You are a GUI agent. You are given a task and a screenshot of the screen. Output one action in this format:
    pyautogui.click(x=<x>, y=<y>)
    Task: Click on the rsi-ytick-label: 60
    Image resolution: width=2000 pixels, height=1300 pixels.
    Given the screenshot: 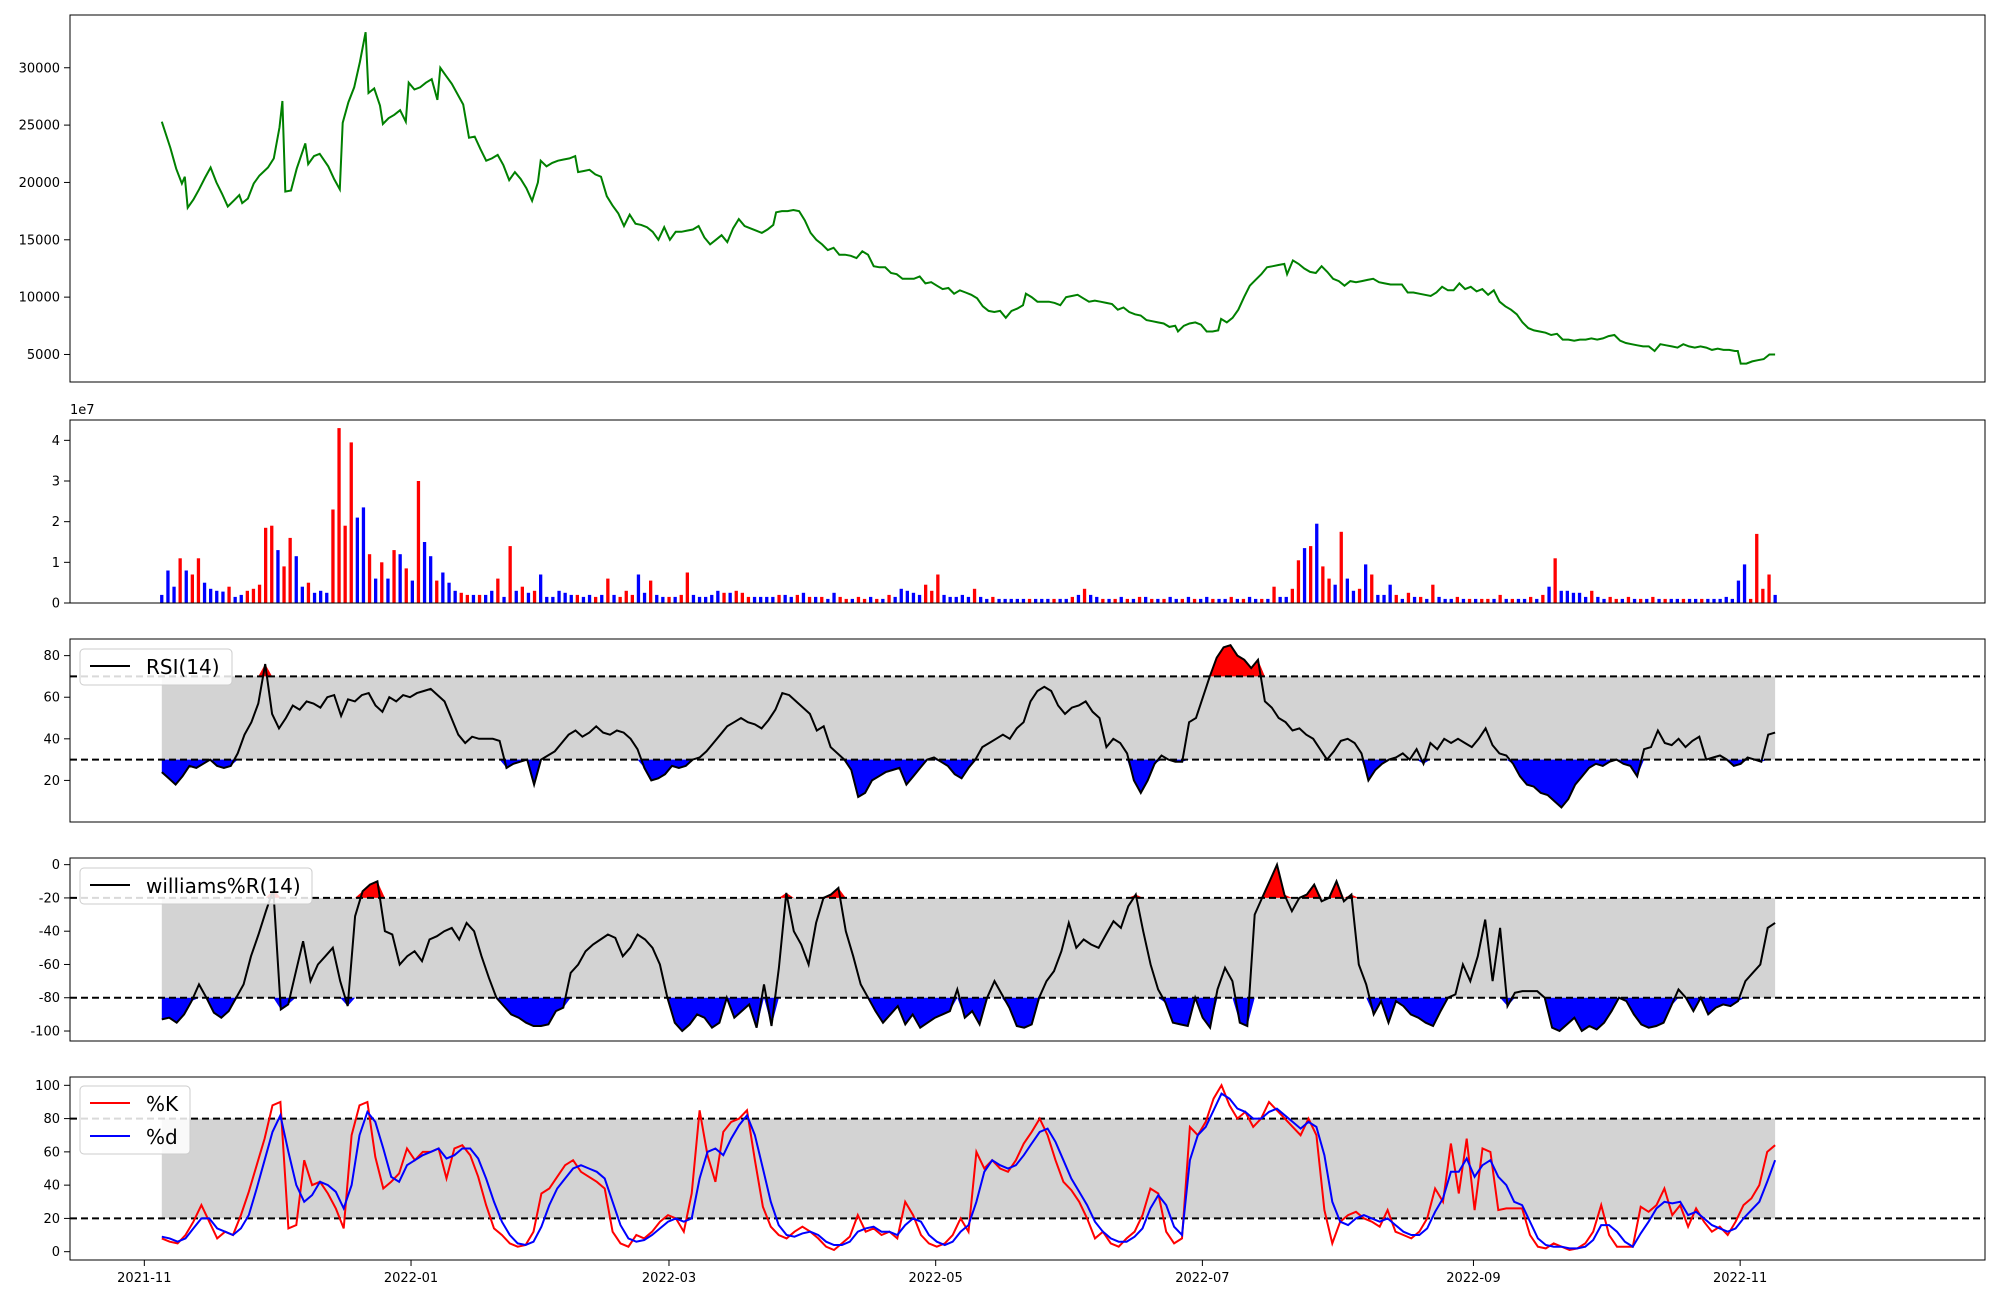 What is the action you would take?
    pyautogui.click(x=51, y=698)
    